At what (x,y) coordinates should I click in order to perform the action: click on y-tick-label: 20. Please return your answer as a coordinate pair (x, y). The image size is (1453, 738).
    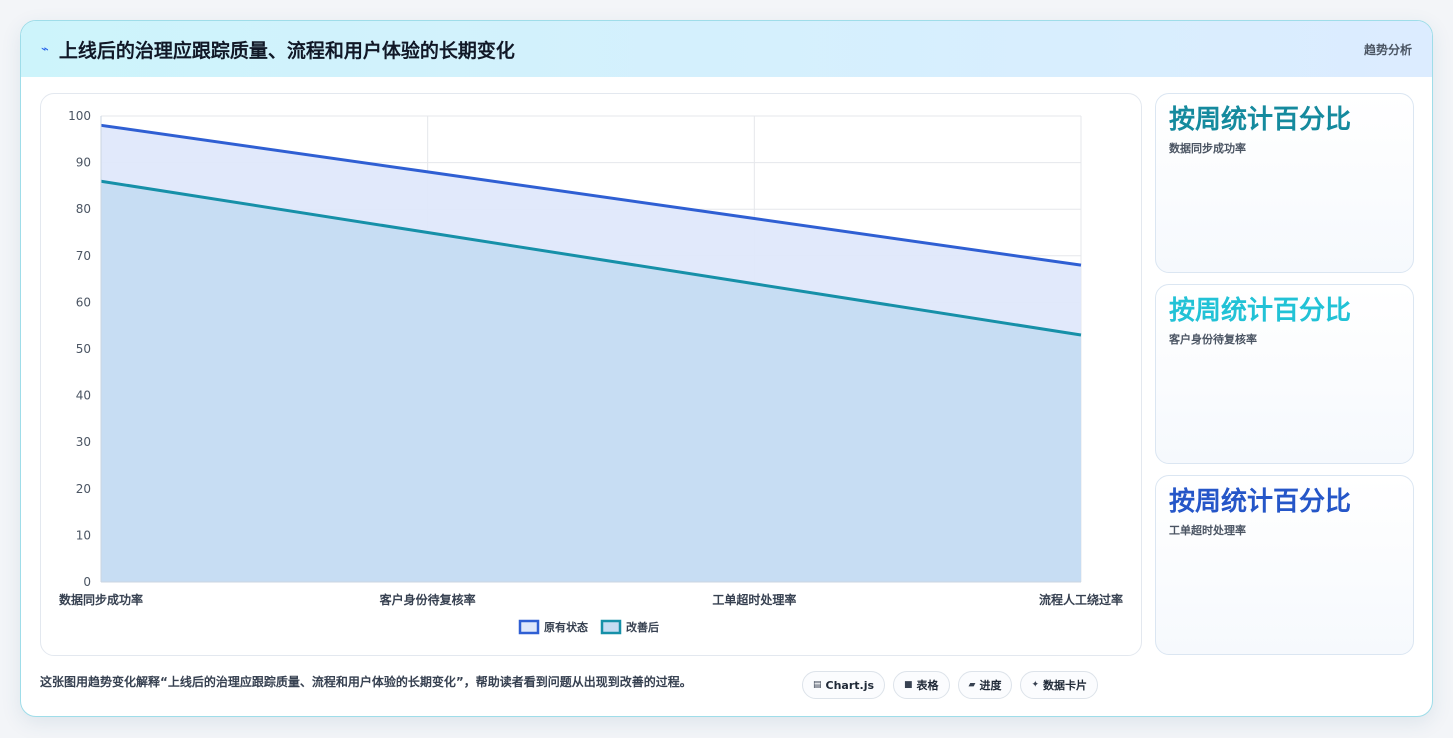
    Looking at the image, I should click on (83, 489).